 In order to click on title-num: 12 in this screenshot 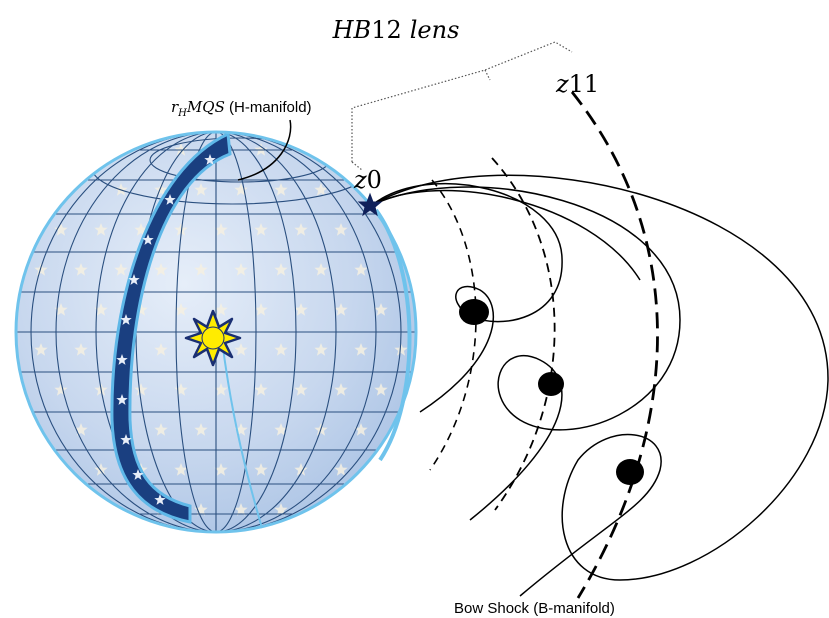, I will do `click(386, 30)`.